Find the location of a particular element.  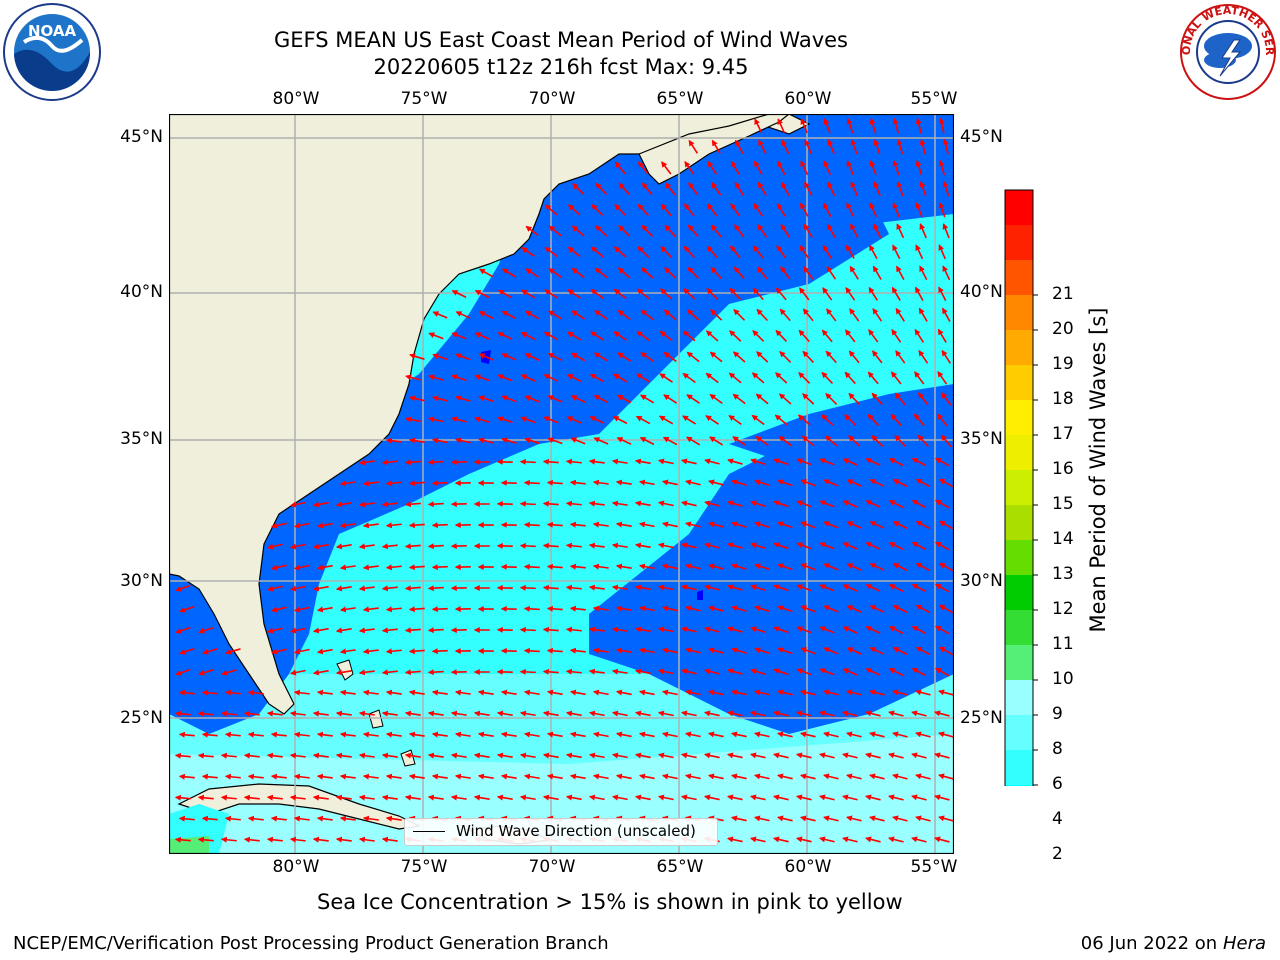

noaa-logo-text: NOAA is located at coordinates (52, 31).